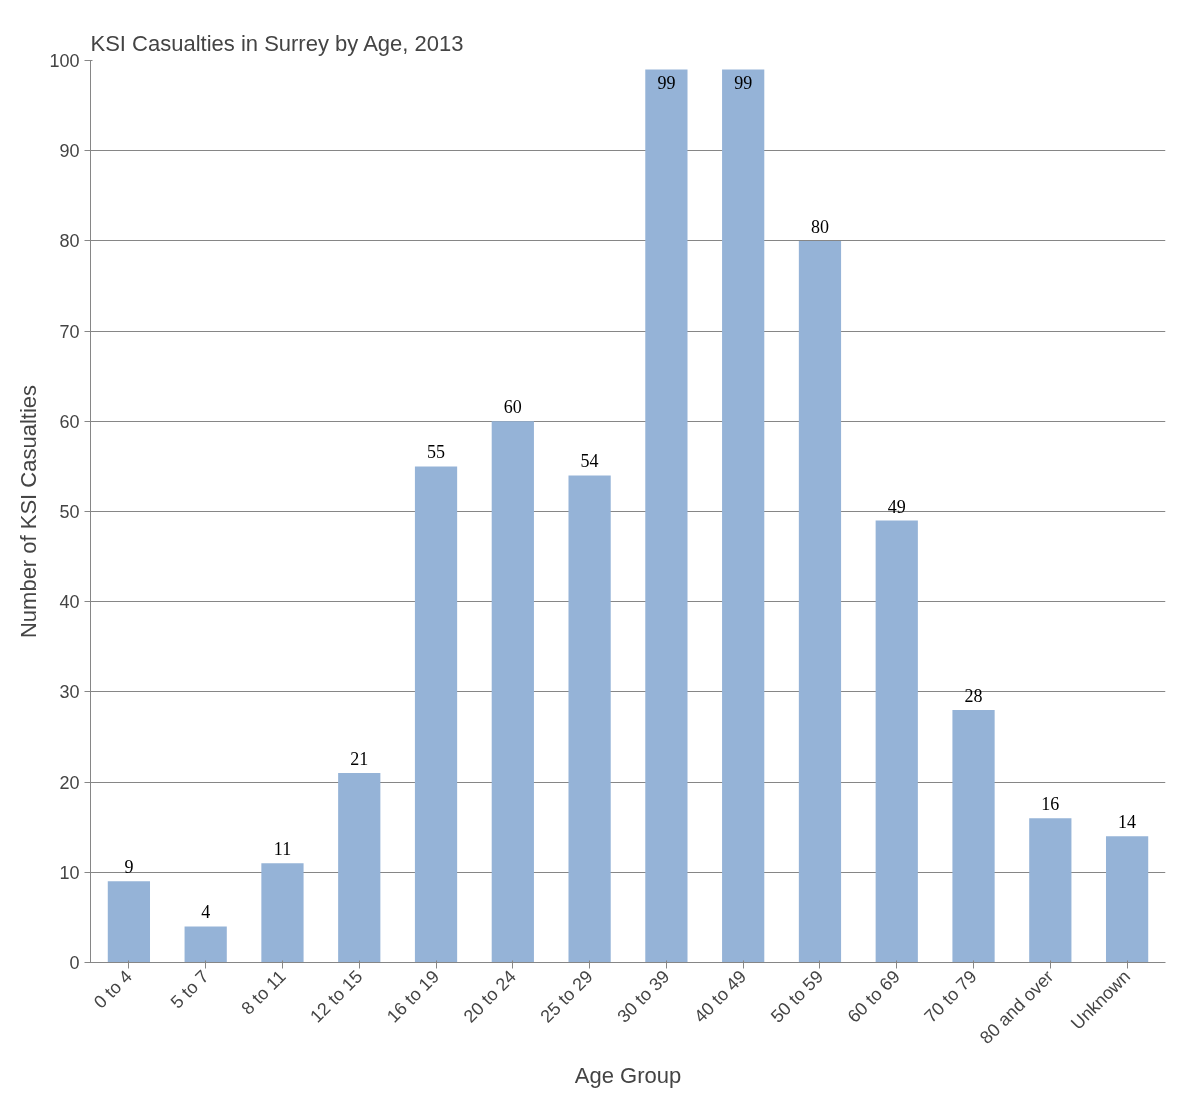 The image size is (1201, 1098). What do you see at coordinates (436, 452) in the screenshot?
I see `data-label: 55` at bounding box center [436, 452].